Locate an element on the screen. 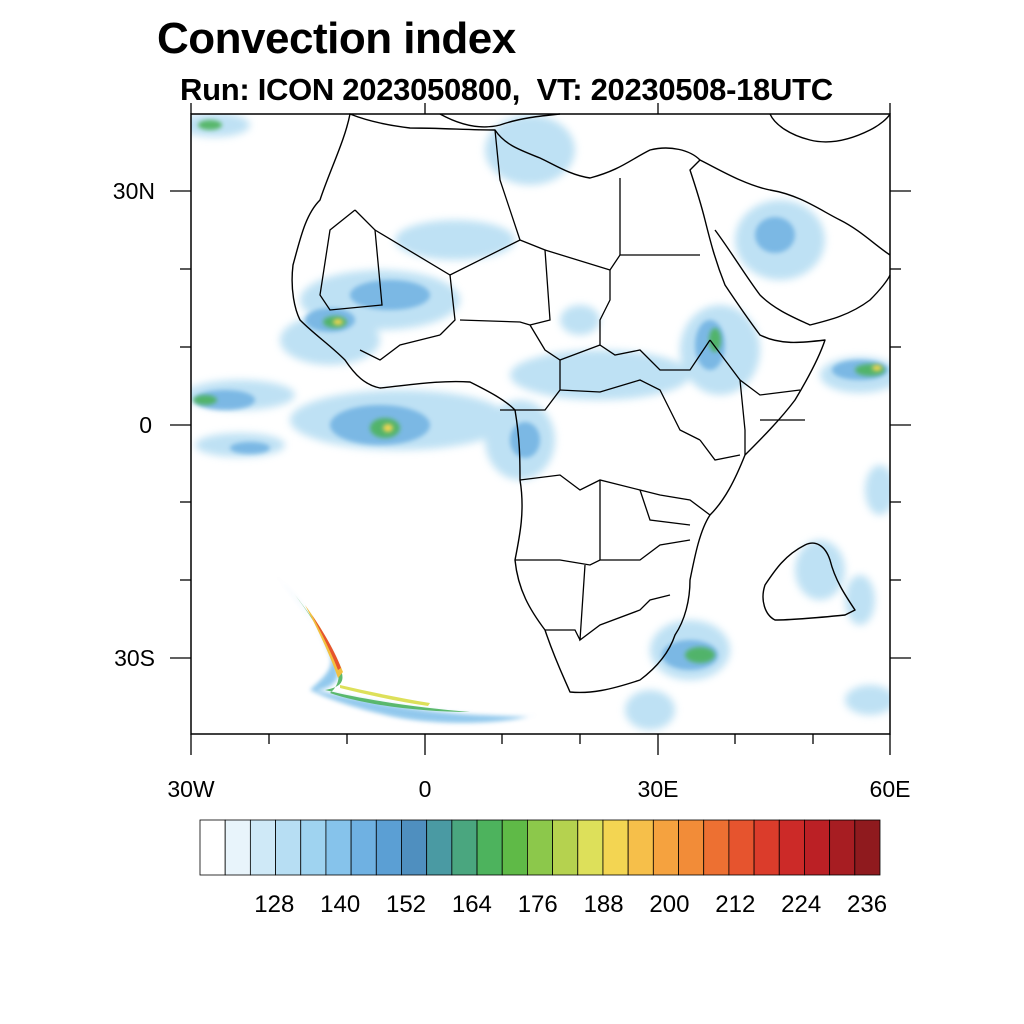 The image size is (1024, 1024). x-tick-label-30e: 30E is located at coordinates (658, 789).